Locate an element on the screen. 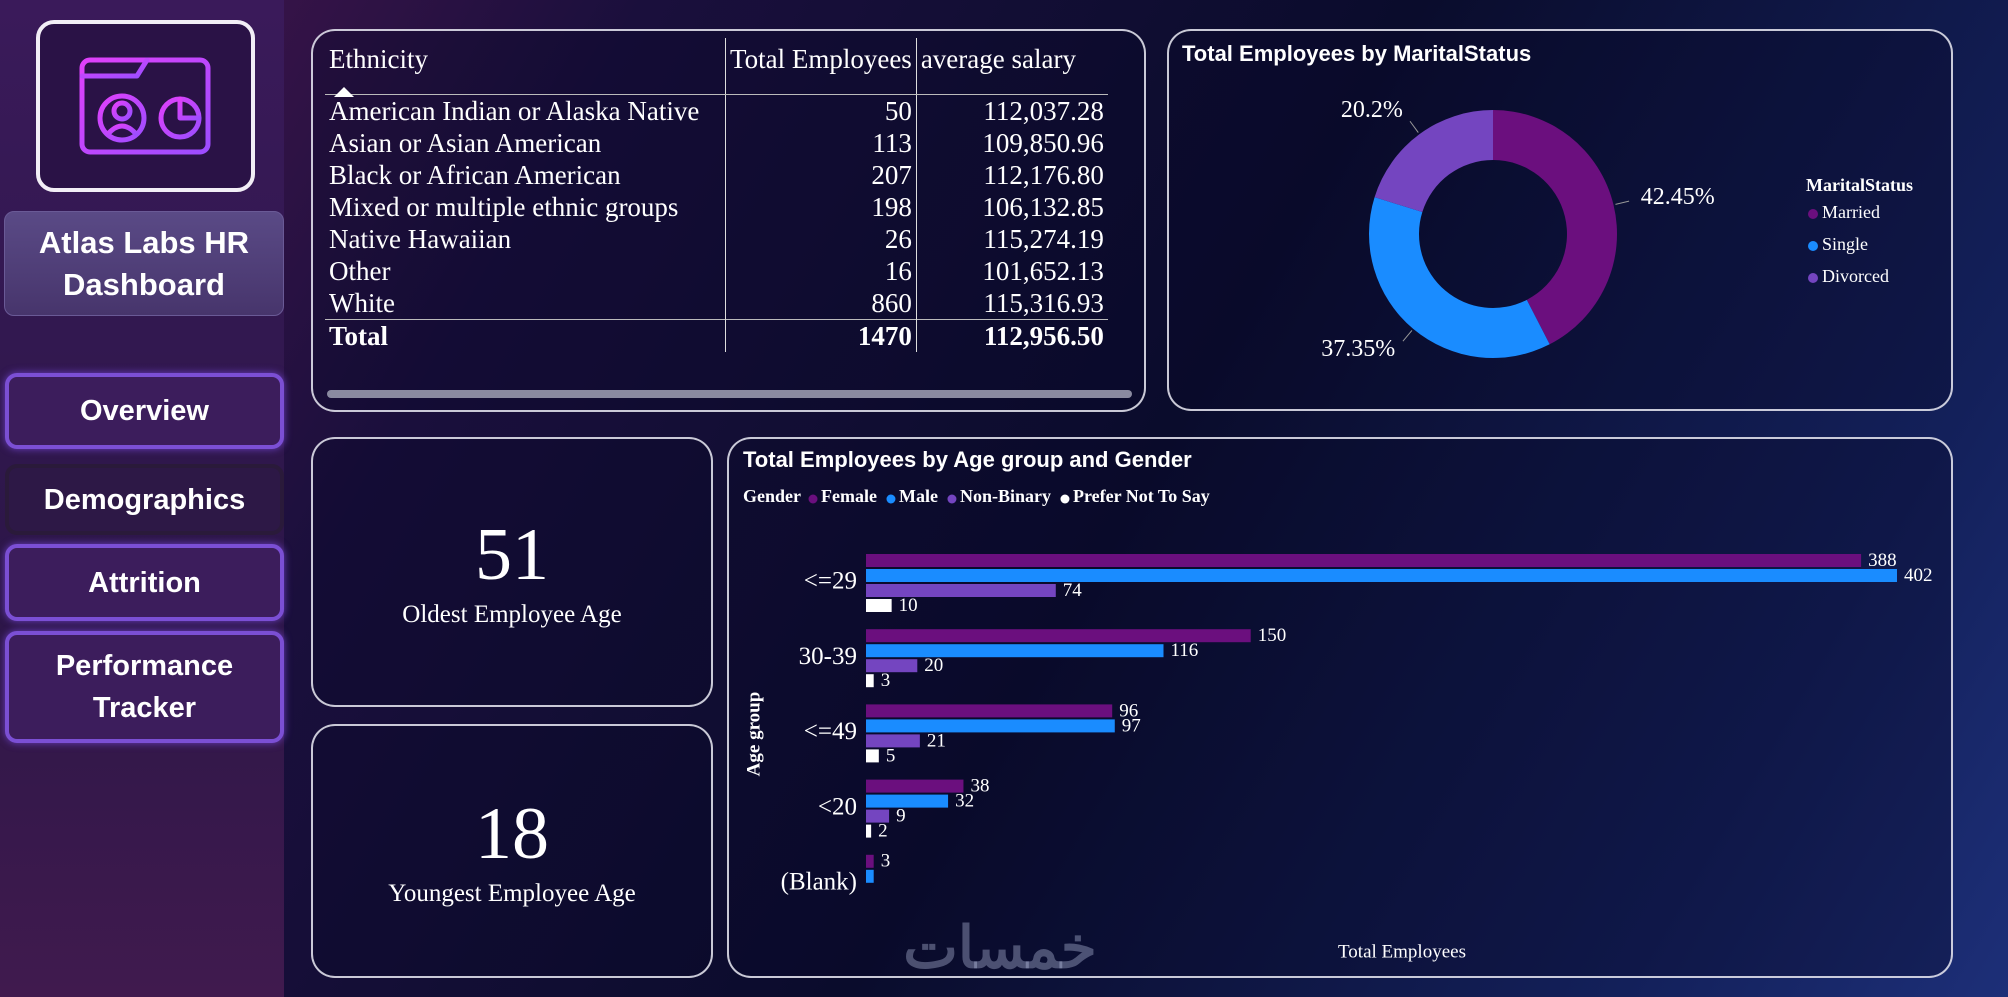 Image resolution: width=2008 pixels, height=997 pixels. table-cell: 115,274.19 is located at coordinates (1011, 239).